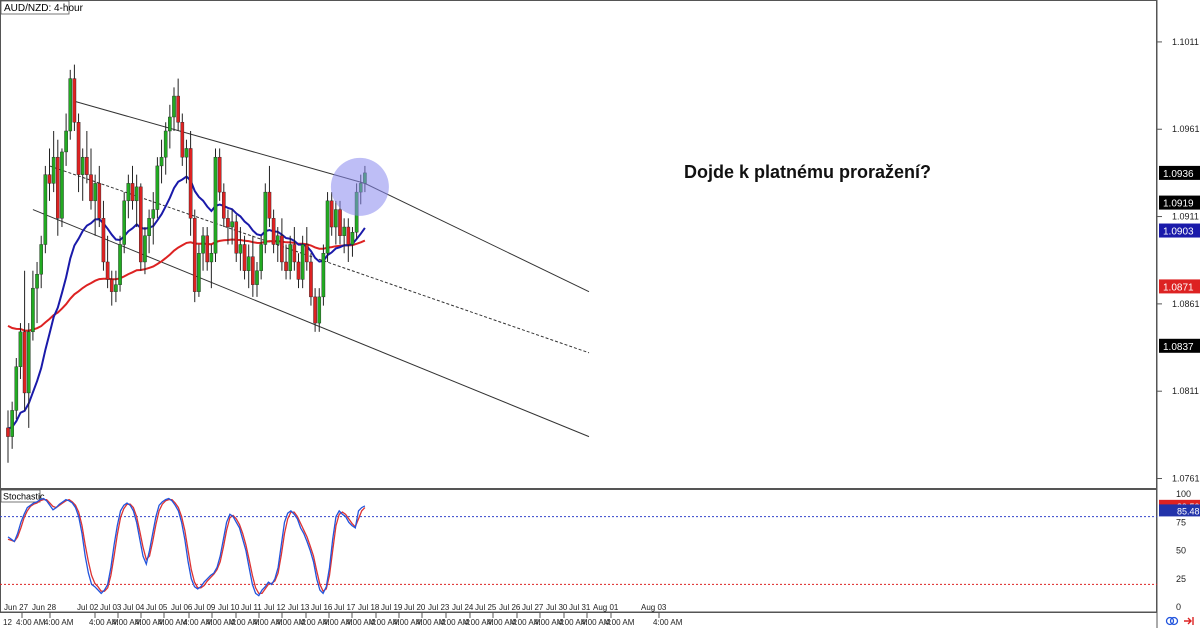 This screenshot has width=1200, height=628. What do you see at coordinates (477, 237) in the screenshot?
I see `channel-upper-extension` at bounding box center [477, 237].